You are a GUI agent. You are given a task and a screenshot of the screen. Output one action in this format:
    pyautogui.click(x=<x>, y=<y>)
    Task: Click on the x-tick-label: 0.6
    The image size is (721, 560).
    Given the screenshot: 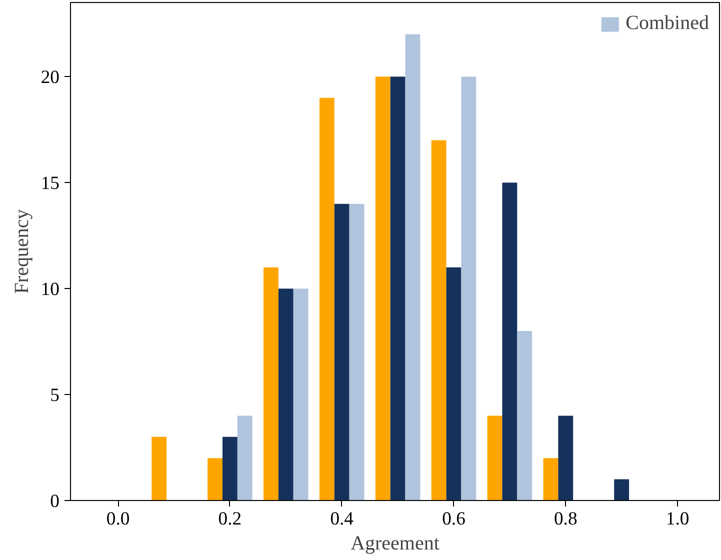 What is the action you would take?
    pyautogui.click(x=454, y=519)
    